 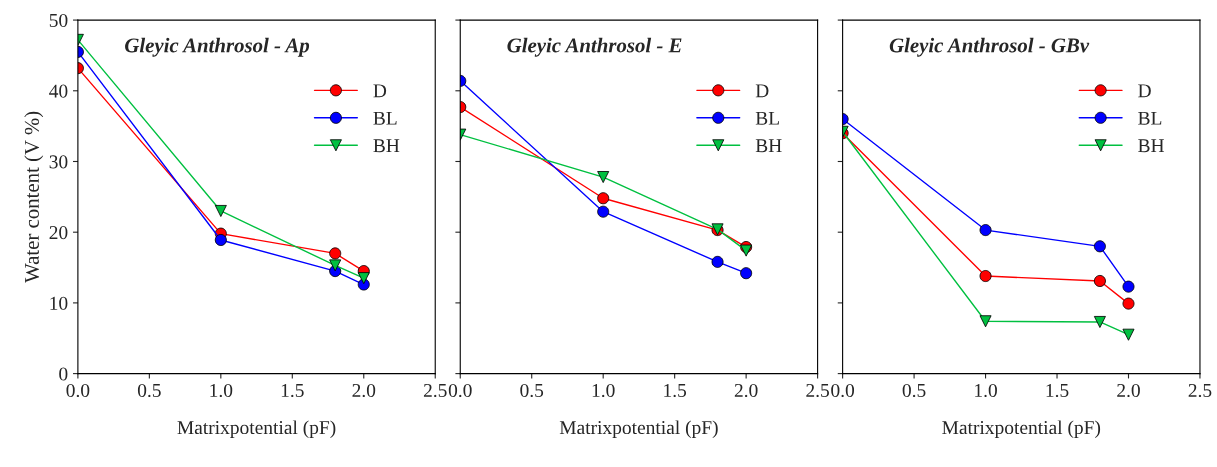 What do you see at coordinates (594, 47) in the screenshot?
I see `text: Gleyic Anthrosol - E` at bounding box center [594, 47].